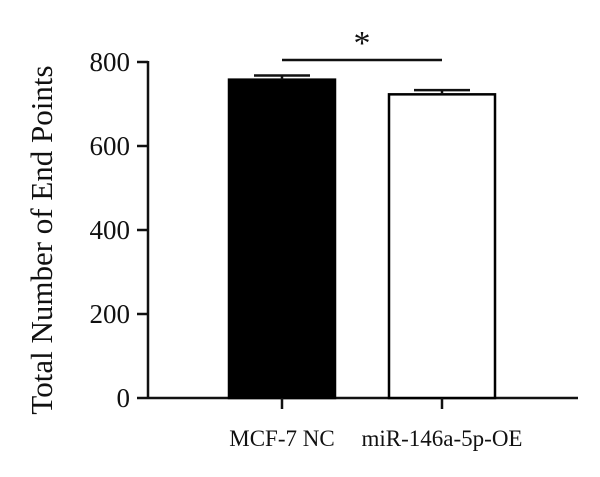 This screenshot has width=600, height=477. What do you see at coordinates (124, 398) in the screenshot?
I see `y-tick-label: 0` at bounding box center [124, 398].